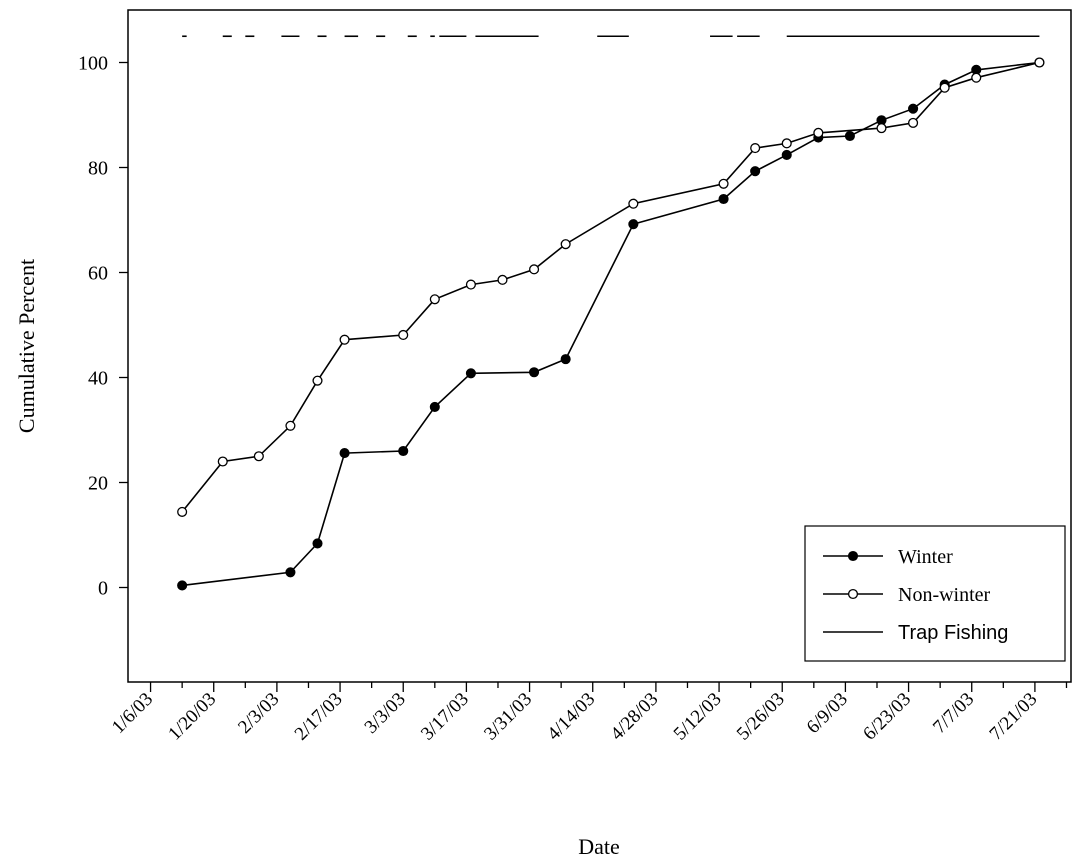 The width and height of the screenshot is (1079, 865). Describe the element at coordinates (599, 846) in the screenshot. I see `x-axis-label: Date` at that location.